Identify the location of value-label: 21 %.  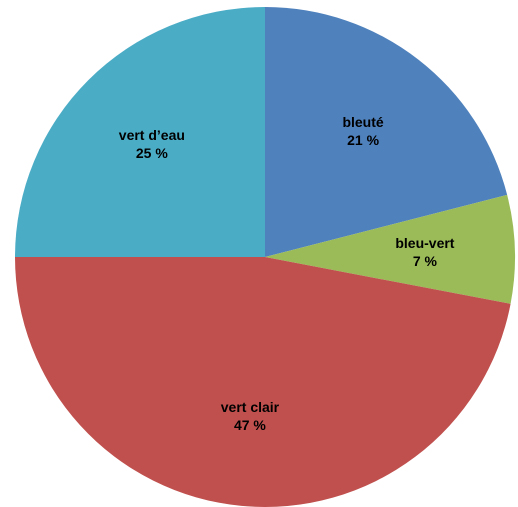
(363, 139).